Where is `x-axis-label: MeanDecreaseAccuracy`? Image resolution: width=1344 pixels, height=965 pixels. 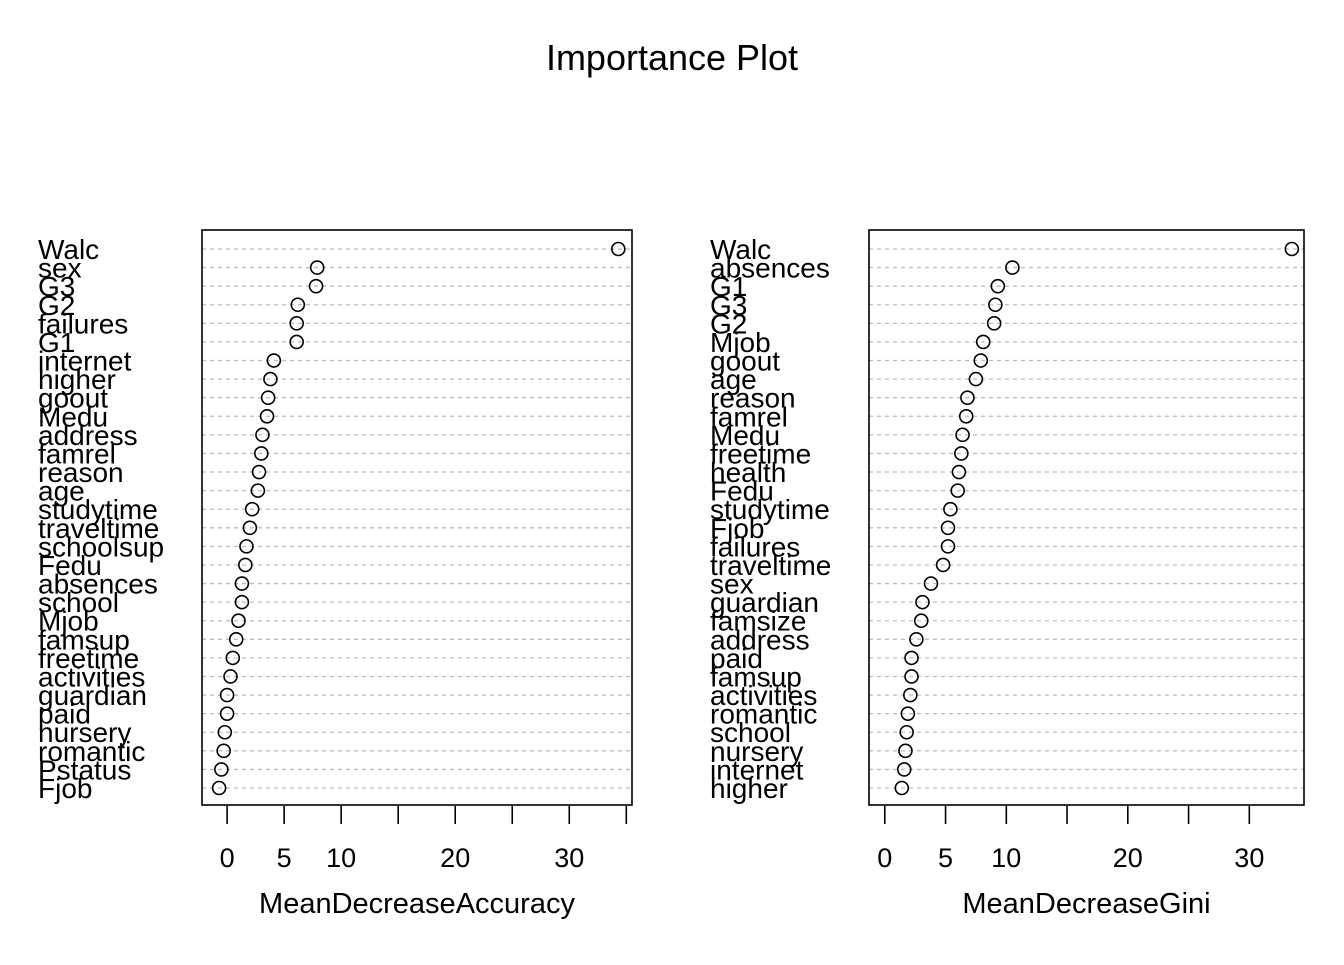
x-axis-label: MeanDecreaseAccuracy is located at coordinates (417, 904).